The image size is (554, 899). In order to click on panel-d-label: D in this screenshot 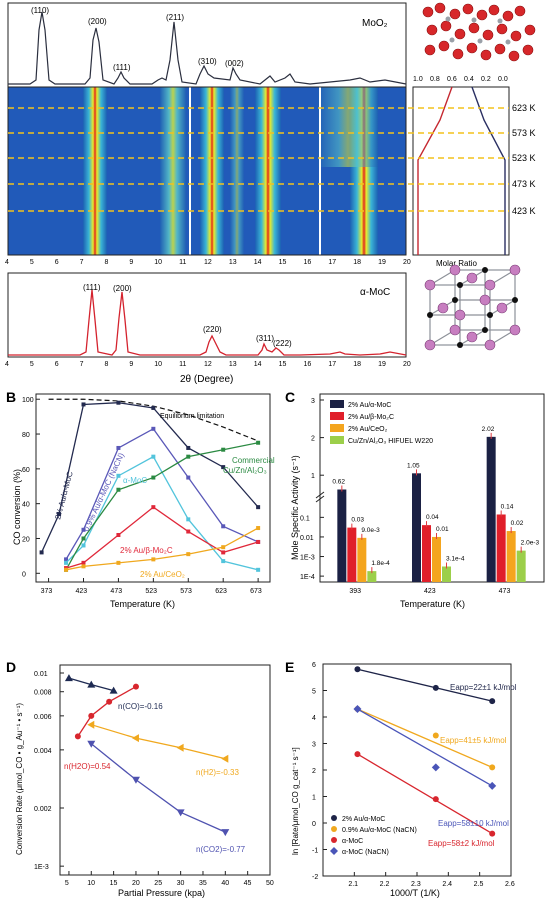, I will do `click(11, 667)`.